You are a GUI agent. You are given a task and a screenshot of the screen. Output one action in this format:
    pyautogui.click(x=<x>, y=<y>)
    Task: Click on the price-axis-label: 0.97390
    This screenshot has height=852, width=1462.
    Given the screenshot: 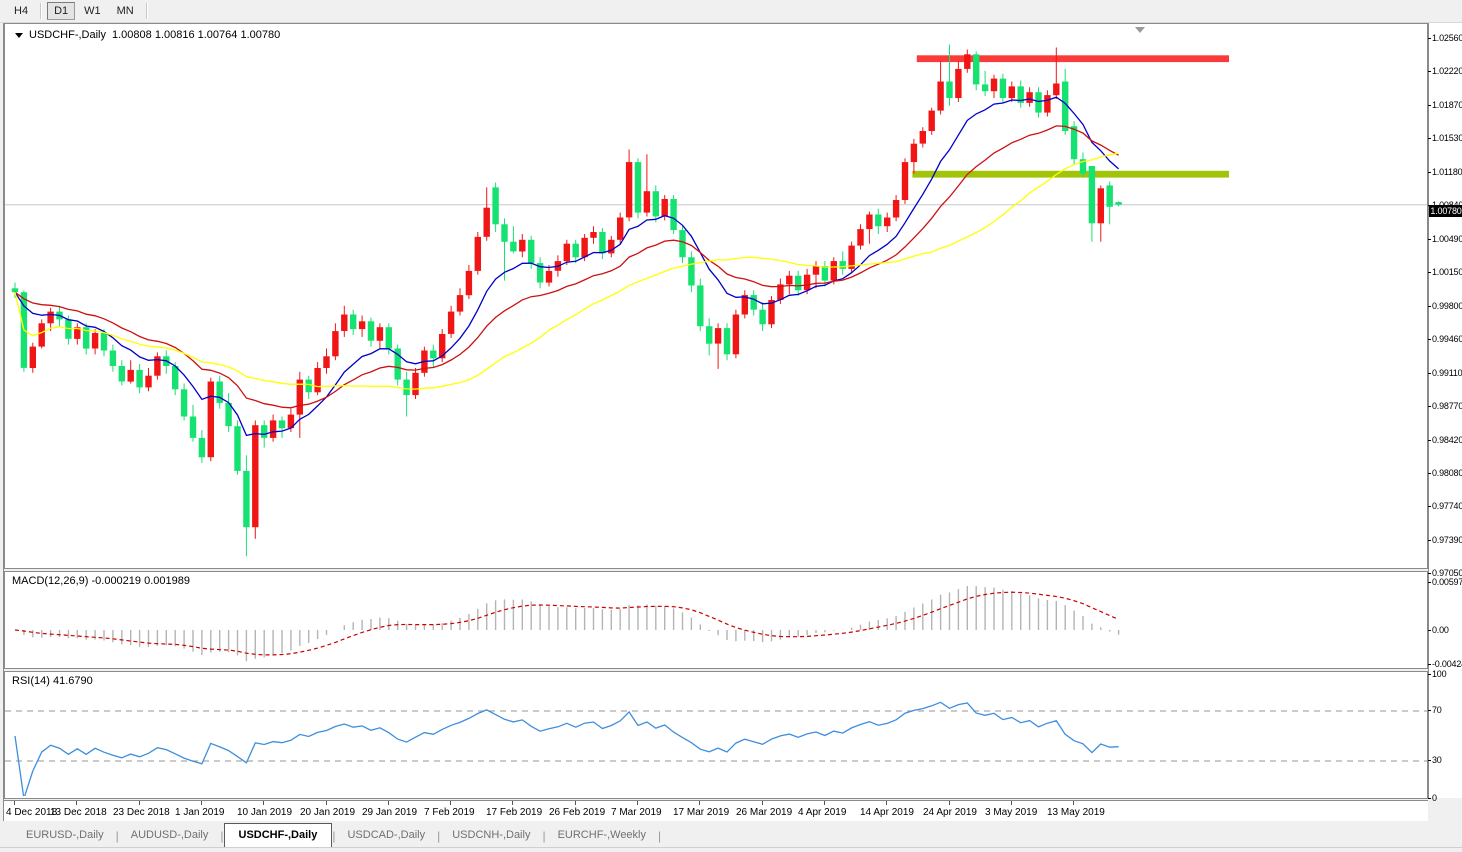 What is the action you would take?
    pyautogui.click(x=1447, y=540)
    